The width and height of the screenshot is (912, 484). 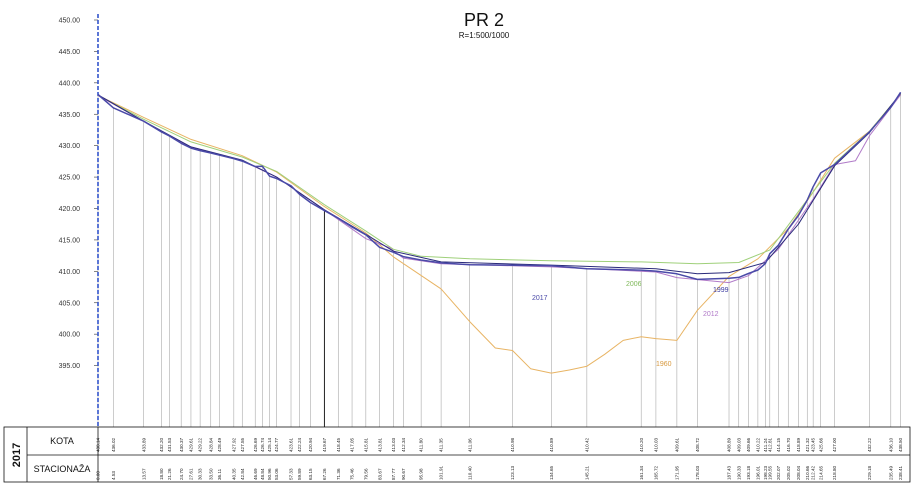 I want to click on kota-cell: 418.45, so click(x=338, y=445).